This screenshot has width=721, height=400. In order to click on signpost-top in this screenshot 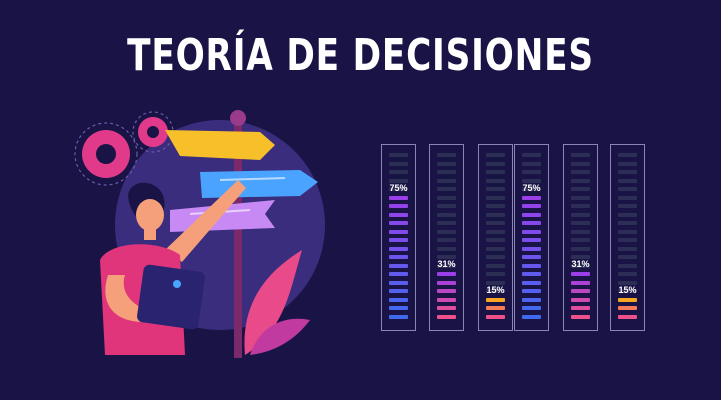, I will do `click(238, 118)`.